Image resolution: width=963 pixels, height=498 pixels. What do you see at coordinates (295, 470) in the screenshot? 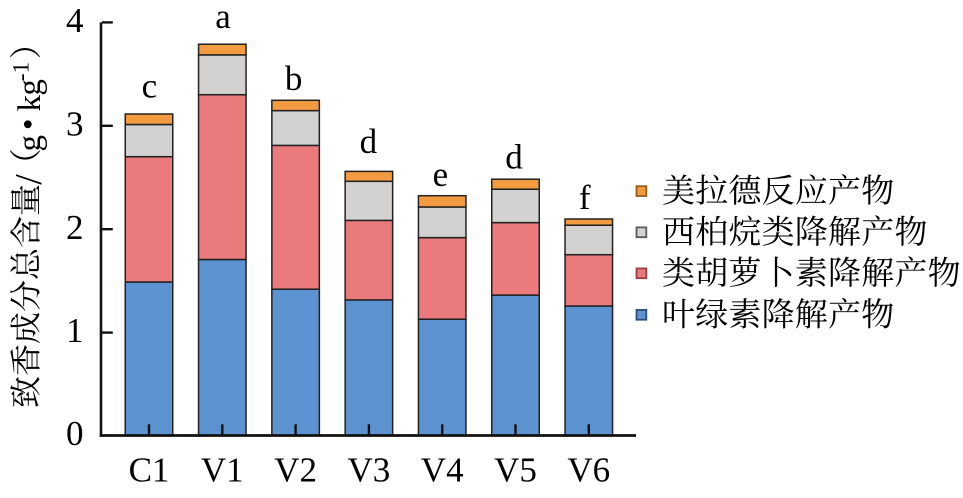
I see `svg-text: V2` at bounding box center [295, 470].